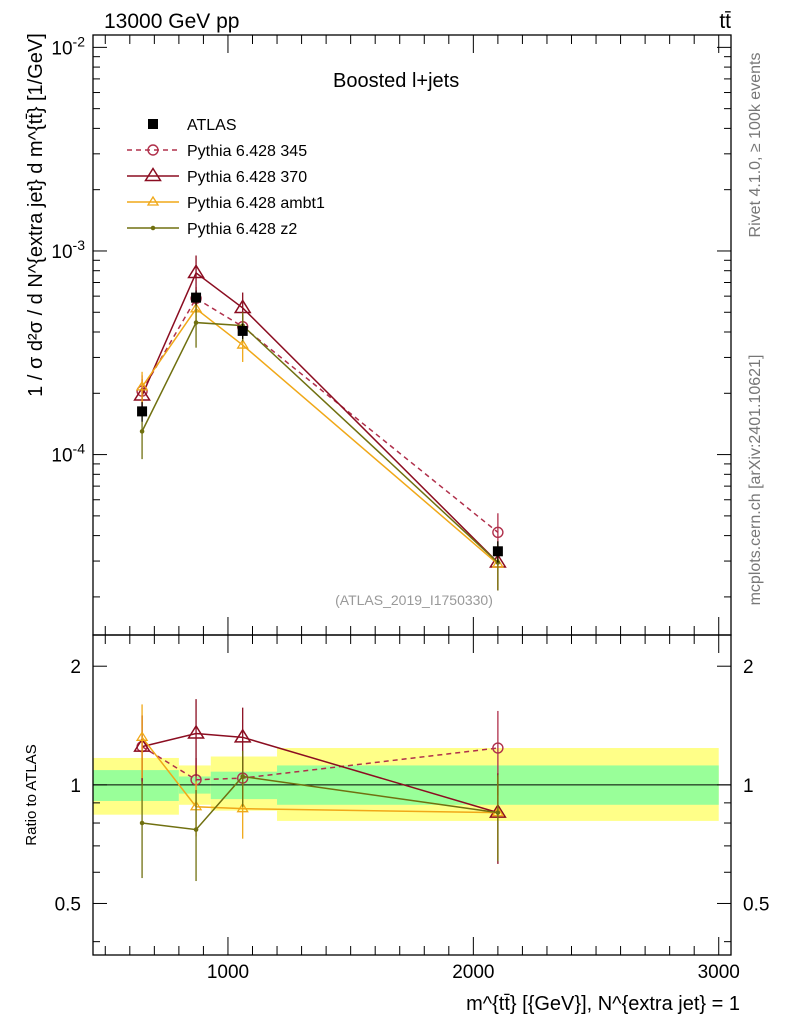  Describe the element at coordinates (171, 21) in the screenshot. I see `header-left-title: 13000 GeV pp` at that location.